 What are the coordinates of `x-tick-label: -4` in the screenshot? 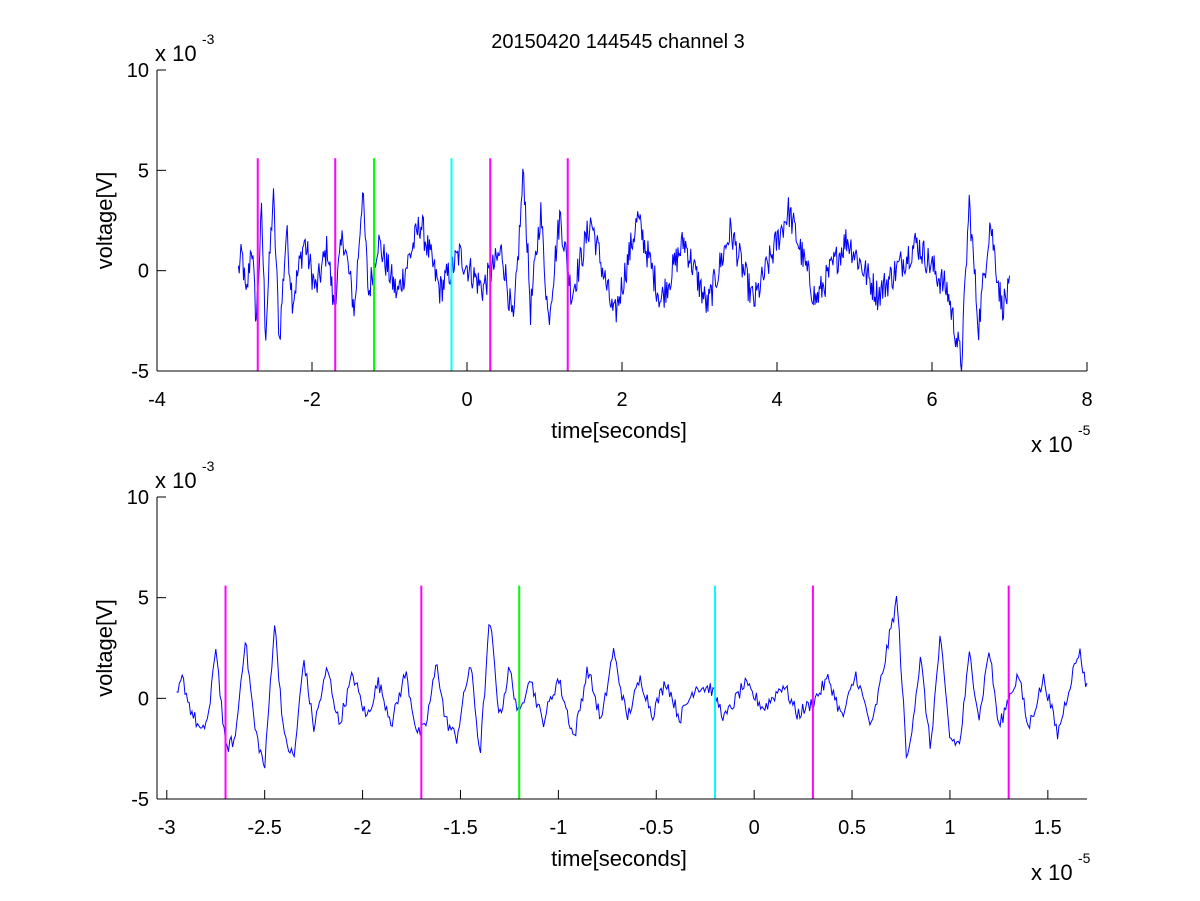 It's located at (157, 400).